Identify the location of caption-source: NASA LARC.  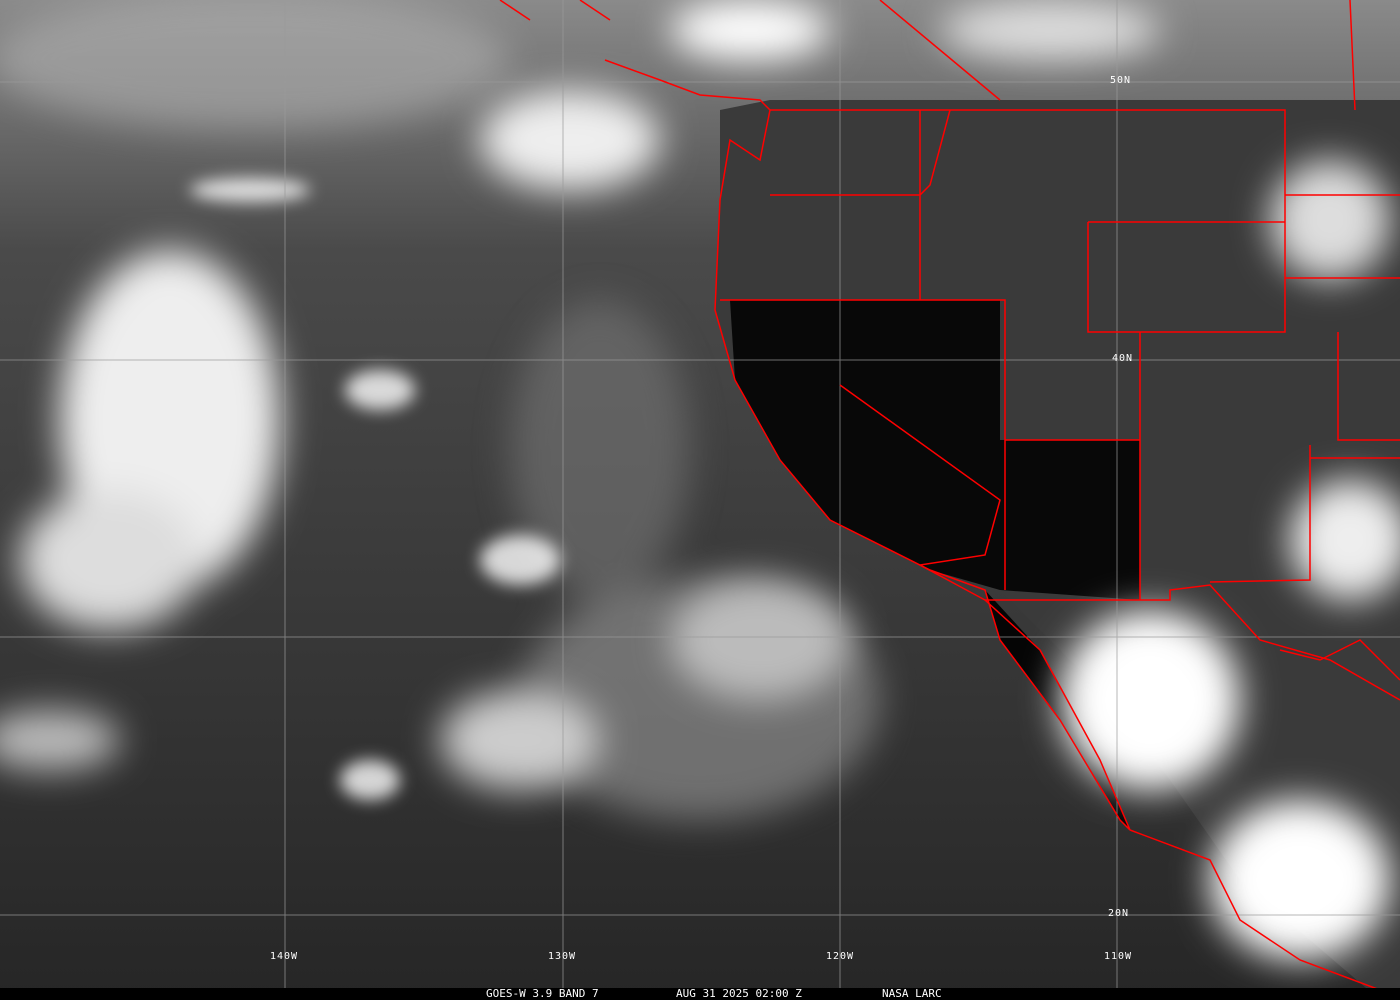
(912, 993).